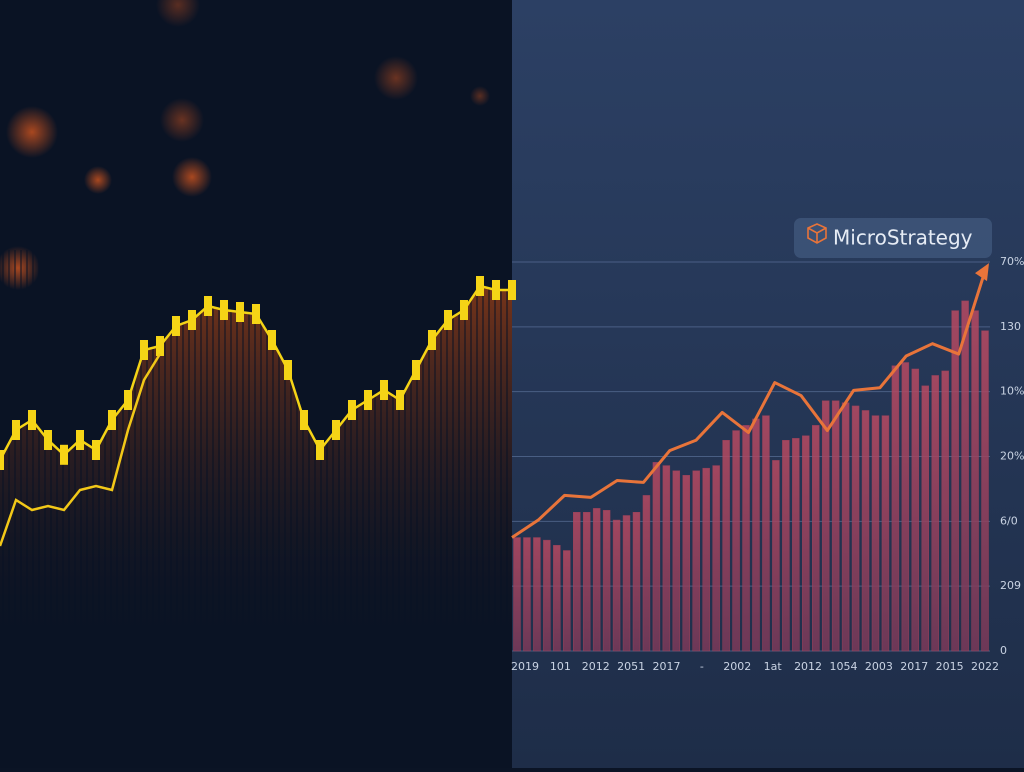  Describe the element at coordinates (667, 666) in the screenshot. I see `x-tick-label: 2017` at that location.